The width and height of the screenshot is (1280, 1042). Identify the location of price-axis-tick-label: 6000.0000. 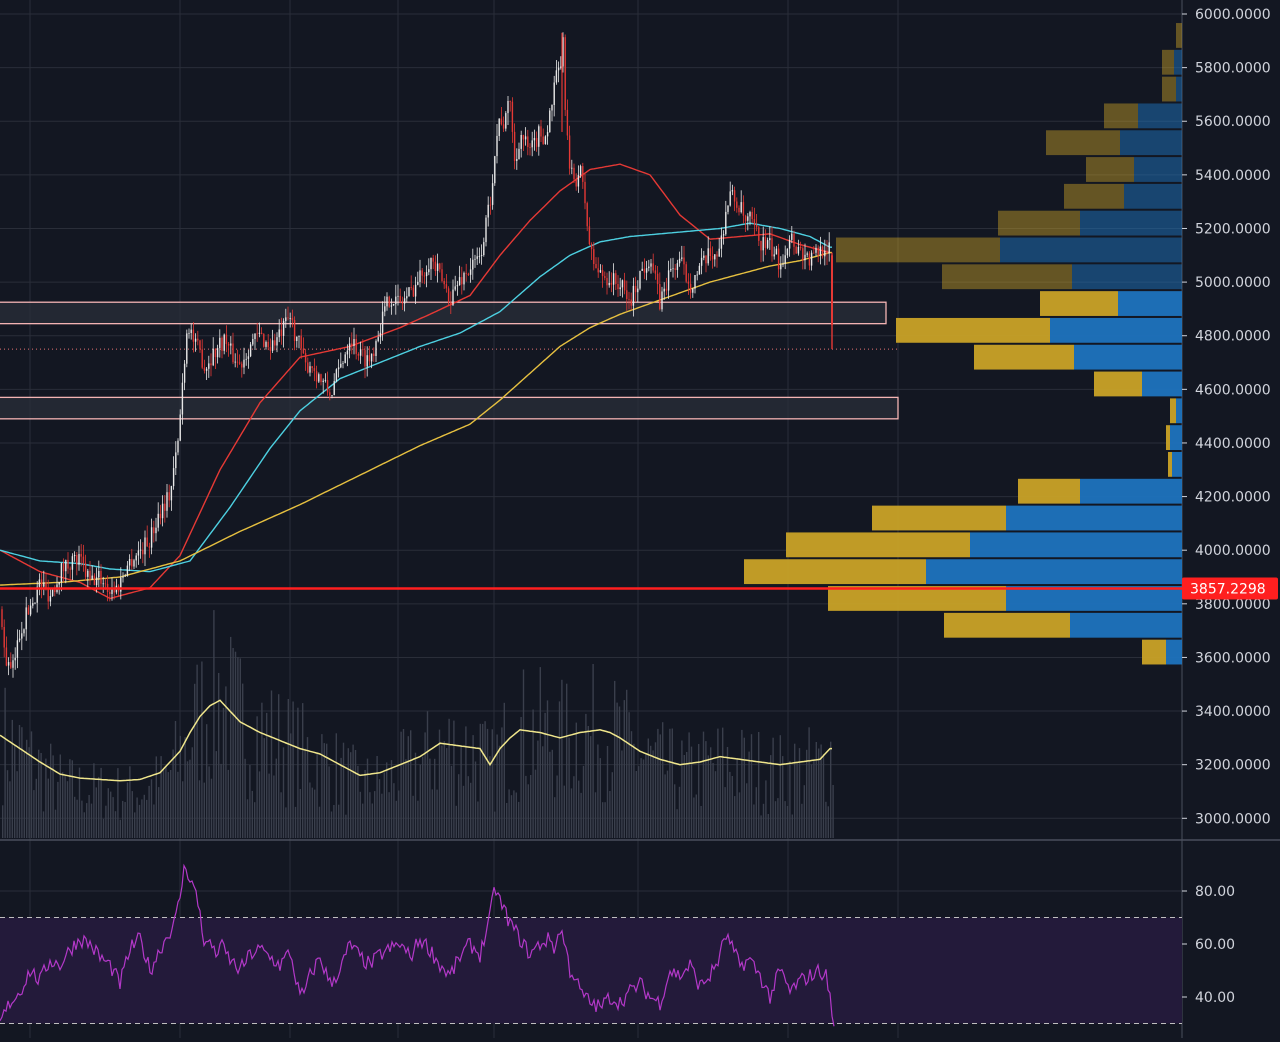
(1233, 15).